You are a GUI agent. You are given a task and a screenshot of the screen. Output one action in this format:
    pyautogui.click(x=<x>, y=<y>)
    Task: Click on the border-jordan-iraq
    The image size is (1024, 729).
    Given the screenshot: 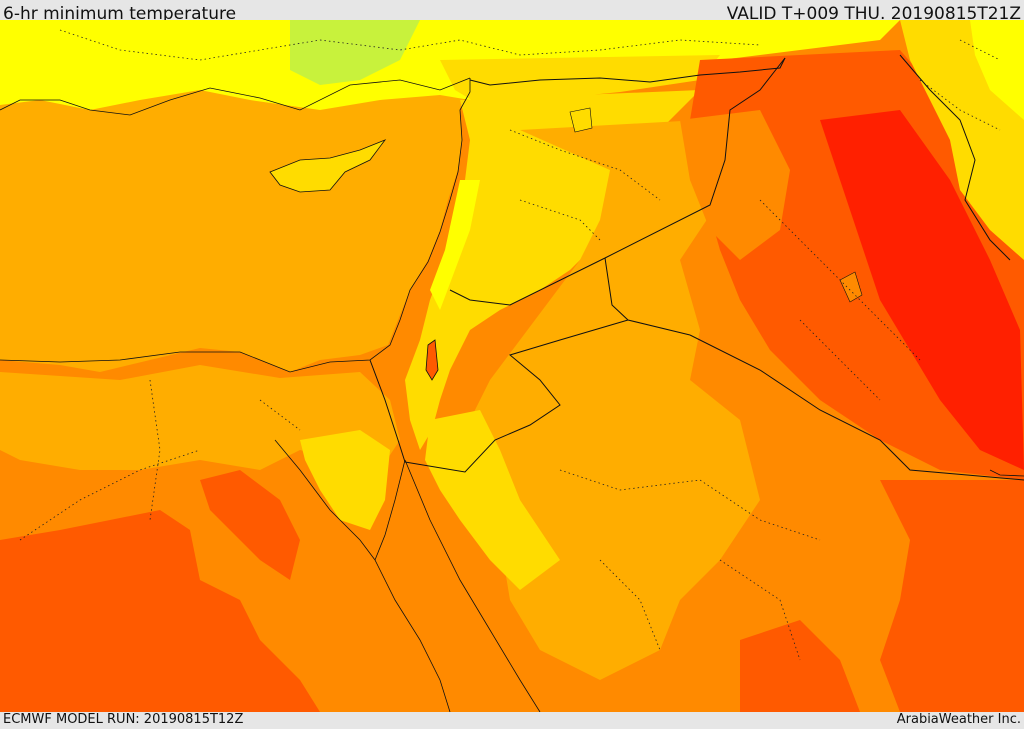 What is the action you would take?
    pyautogui.click(x=647, y=296)
    